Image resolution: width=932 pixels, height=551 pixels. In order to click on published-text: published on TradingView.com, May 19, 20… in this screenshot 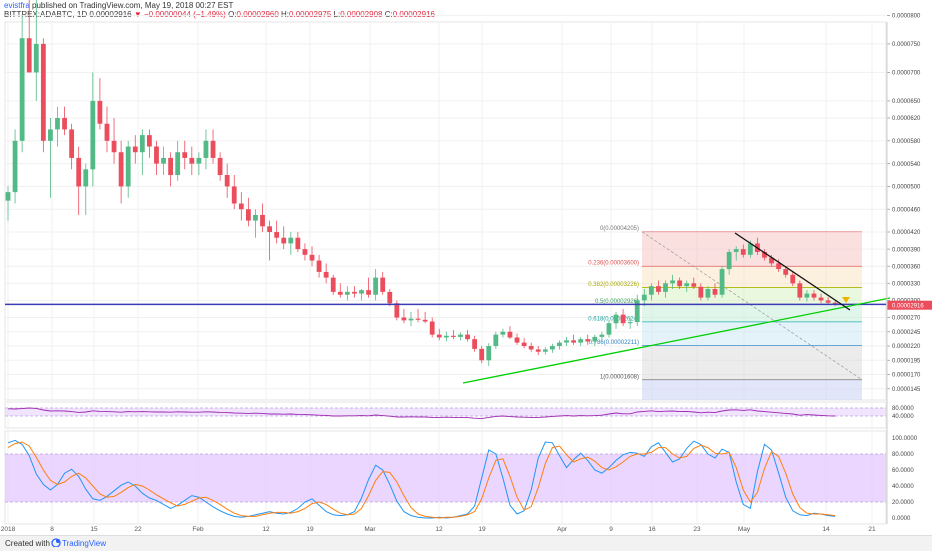, I will do `click(133, 5)`.